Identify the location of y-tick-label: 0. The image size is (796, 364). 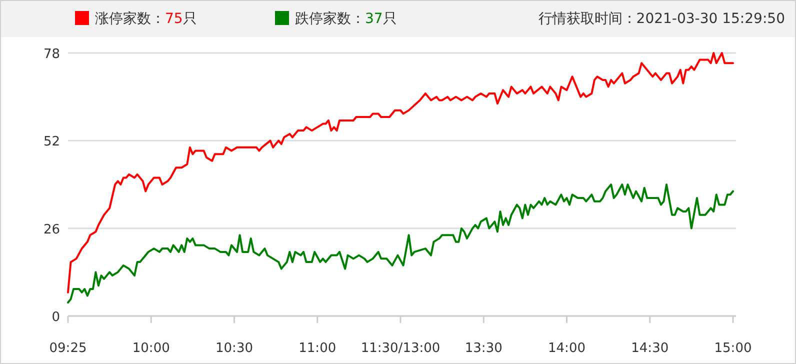
(56, 317).